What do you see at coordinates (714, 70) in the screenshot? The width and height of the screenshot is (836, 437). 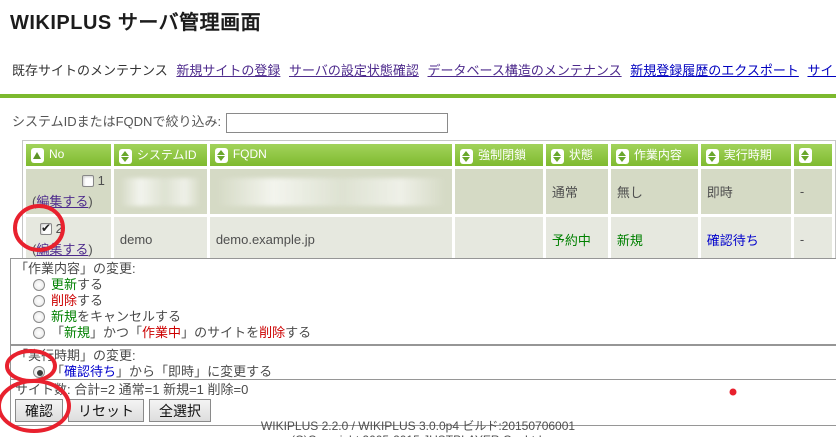 I see `nav-link-export-registration-history: 新規登録履歴のエクスポート` at bounding box center [714, 70].